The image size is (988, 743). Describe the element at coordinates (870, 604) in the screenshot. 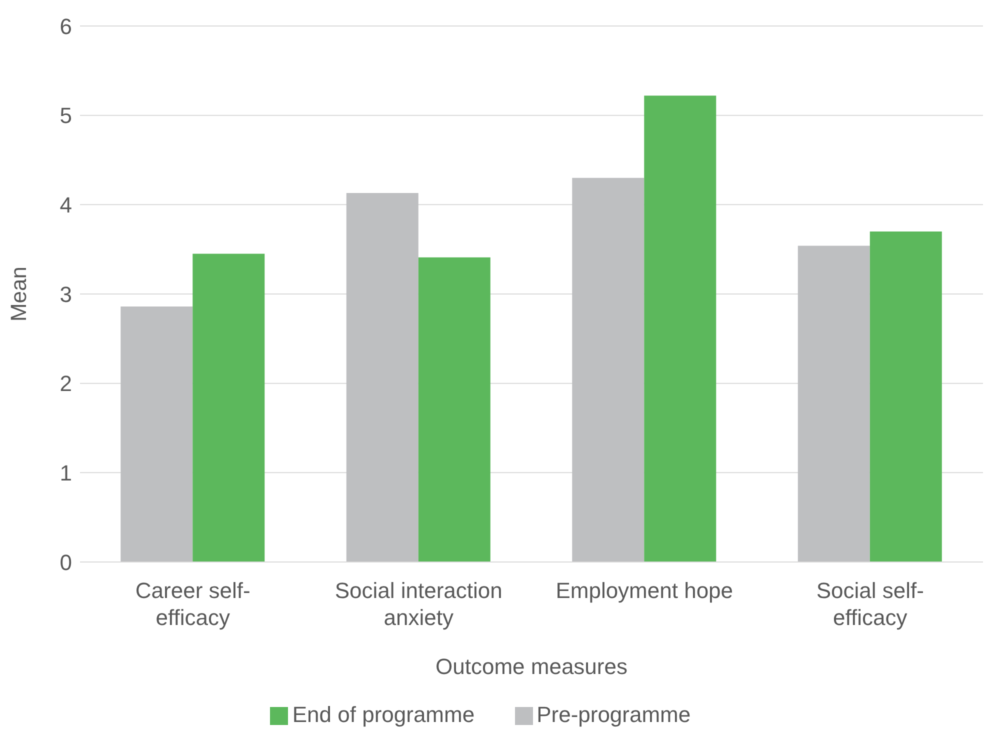

I see `x-tick-label: Social self-efficacy` at that location.